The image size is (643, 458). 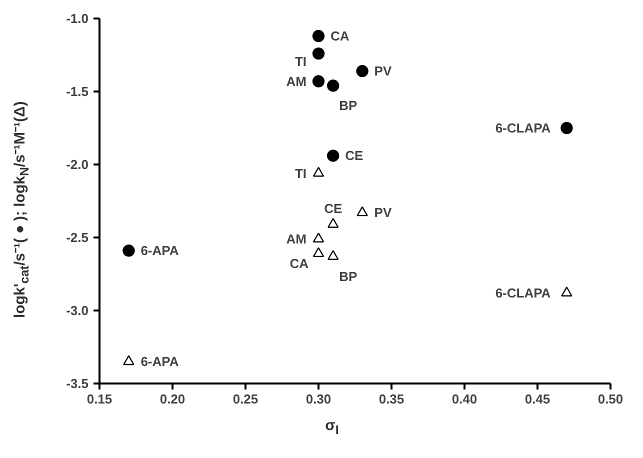 I want to click on y-tick-label: -2.5, so click(x=77, y=237).